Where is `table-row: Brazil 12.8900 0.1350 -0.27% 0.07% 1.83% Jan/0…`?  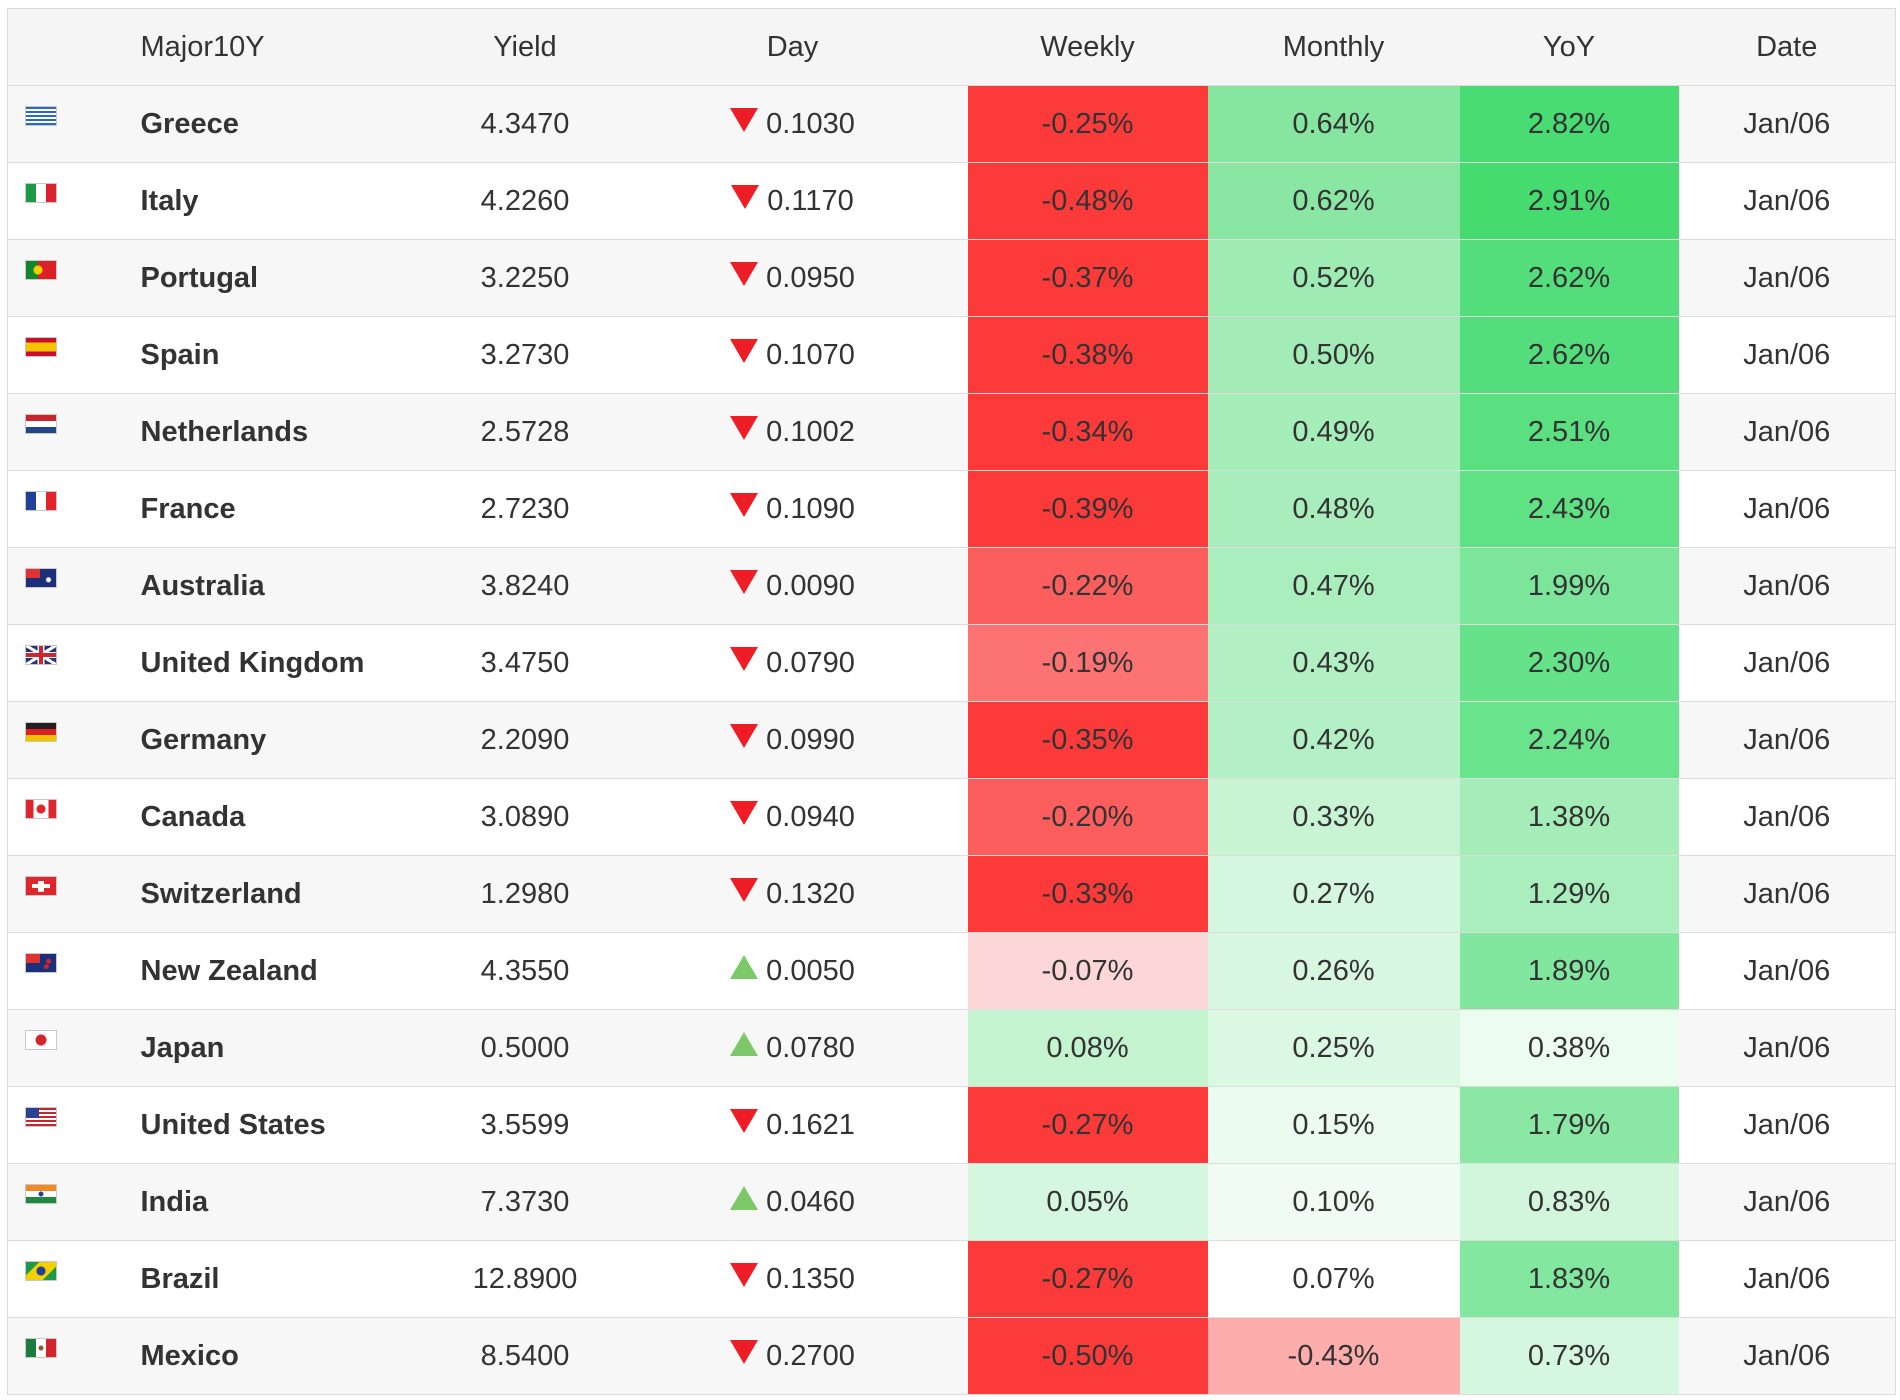
table-row: Brazil 12.8900 0.1350 -0.27% 0.07% 1.83% Jan/0… is located at coordinates (951, 1279).